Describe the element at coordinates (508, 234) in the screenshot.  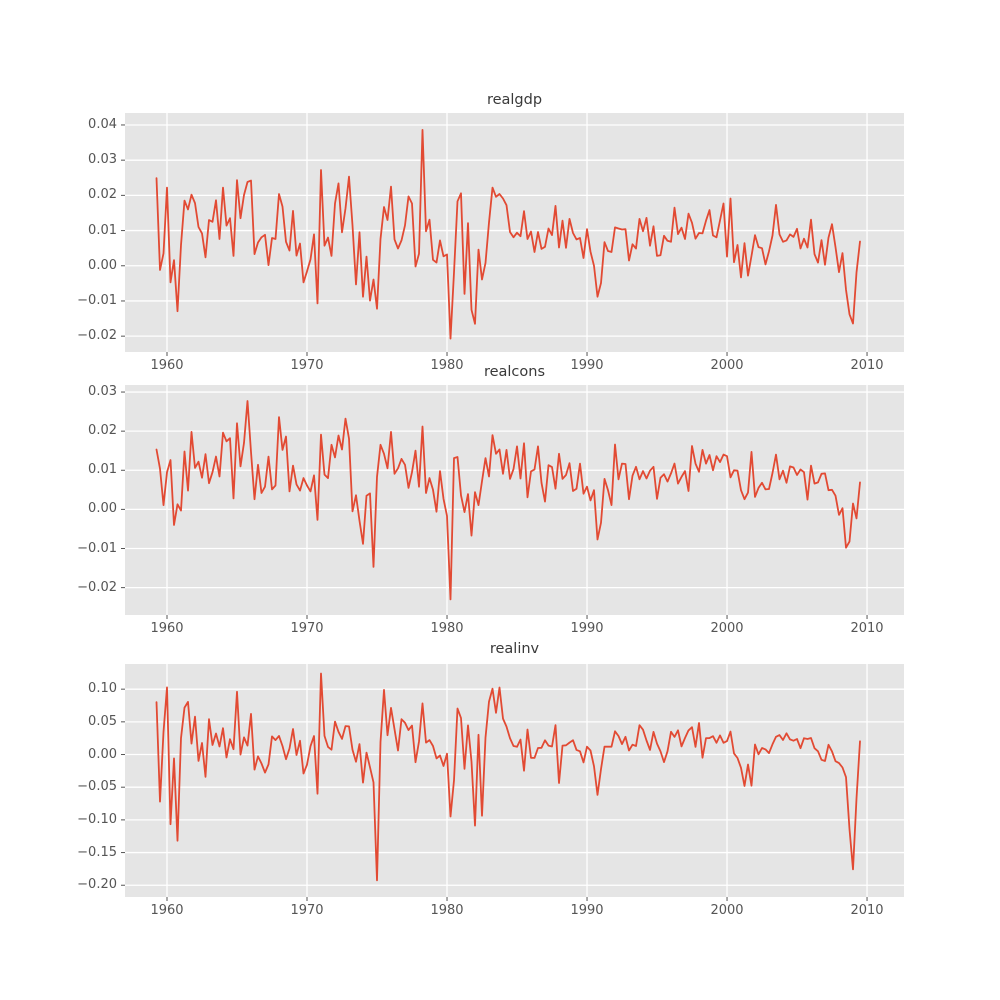
I see `series-line-realgdp` at that location.